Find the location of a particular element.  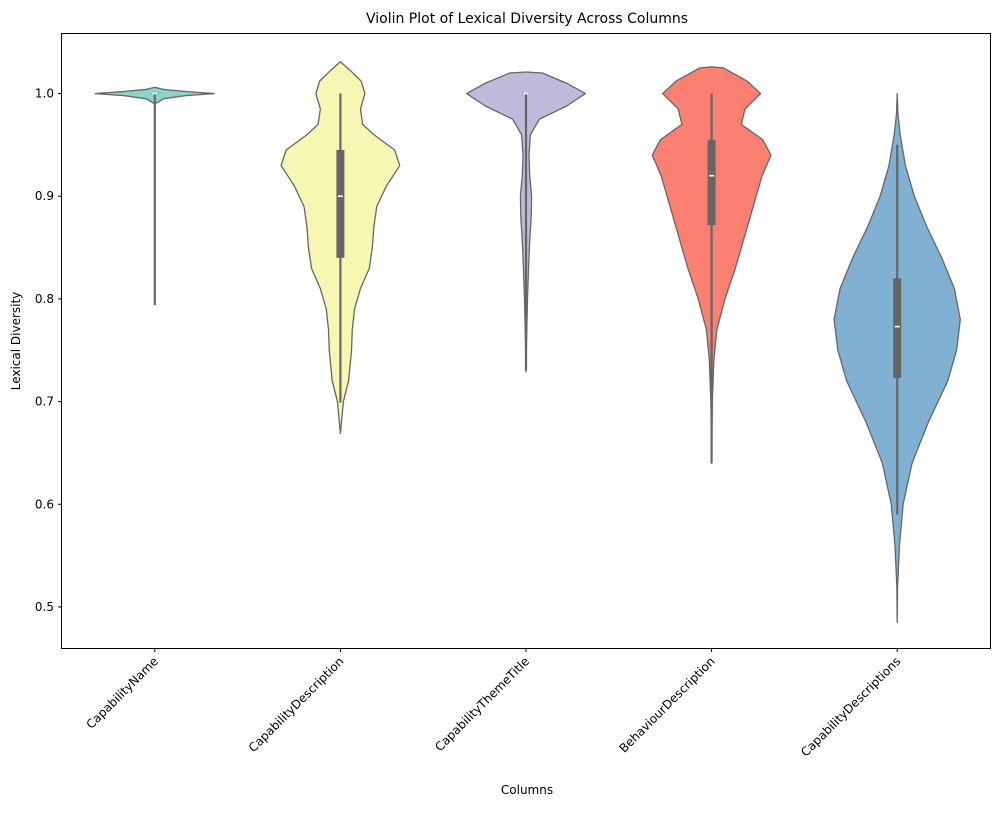

y-tick-label: 0.6 is located at coordinates (44, 504).